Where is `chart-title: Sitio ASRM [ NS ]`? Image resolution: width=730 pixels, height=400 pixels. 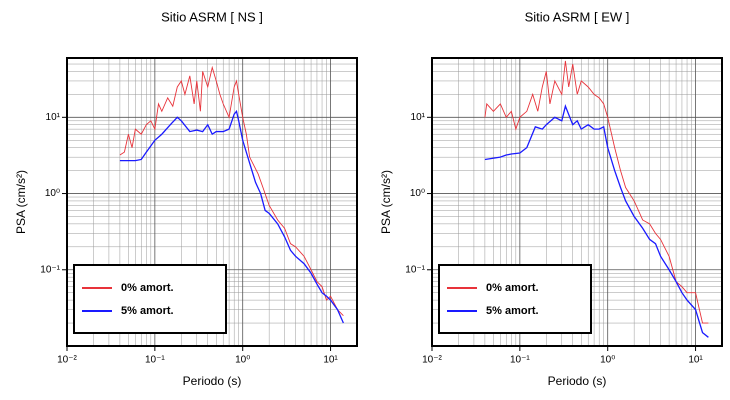 chart-title: Sitio ASRM [ NS ] is located at coordinates (212, 16).